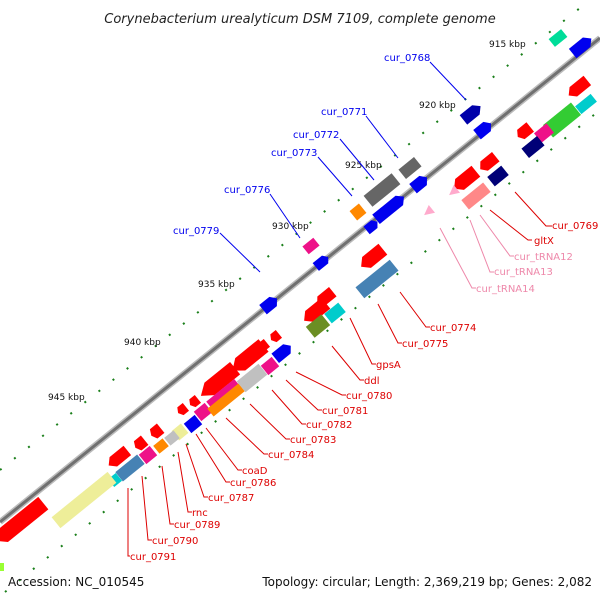  What do you see at coordinates (575, 226) in the screenshot?
I see `gene-label-cur-0769: cur_0769` at bounding box center [575, 226].